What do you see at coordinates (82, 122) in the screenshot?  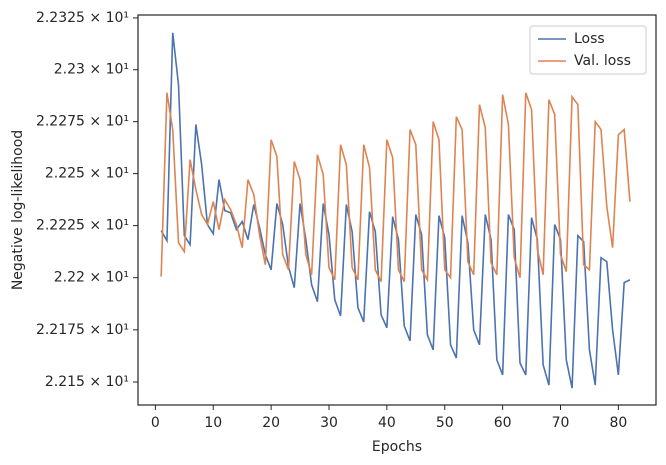 I see `y-tick-label: 2.2275 × 10¹` at bounding box center [82, 122].